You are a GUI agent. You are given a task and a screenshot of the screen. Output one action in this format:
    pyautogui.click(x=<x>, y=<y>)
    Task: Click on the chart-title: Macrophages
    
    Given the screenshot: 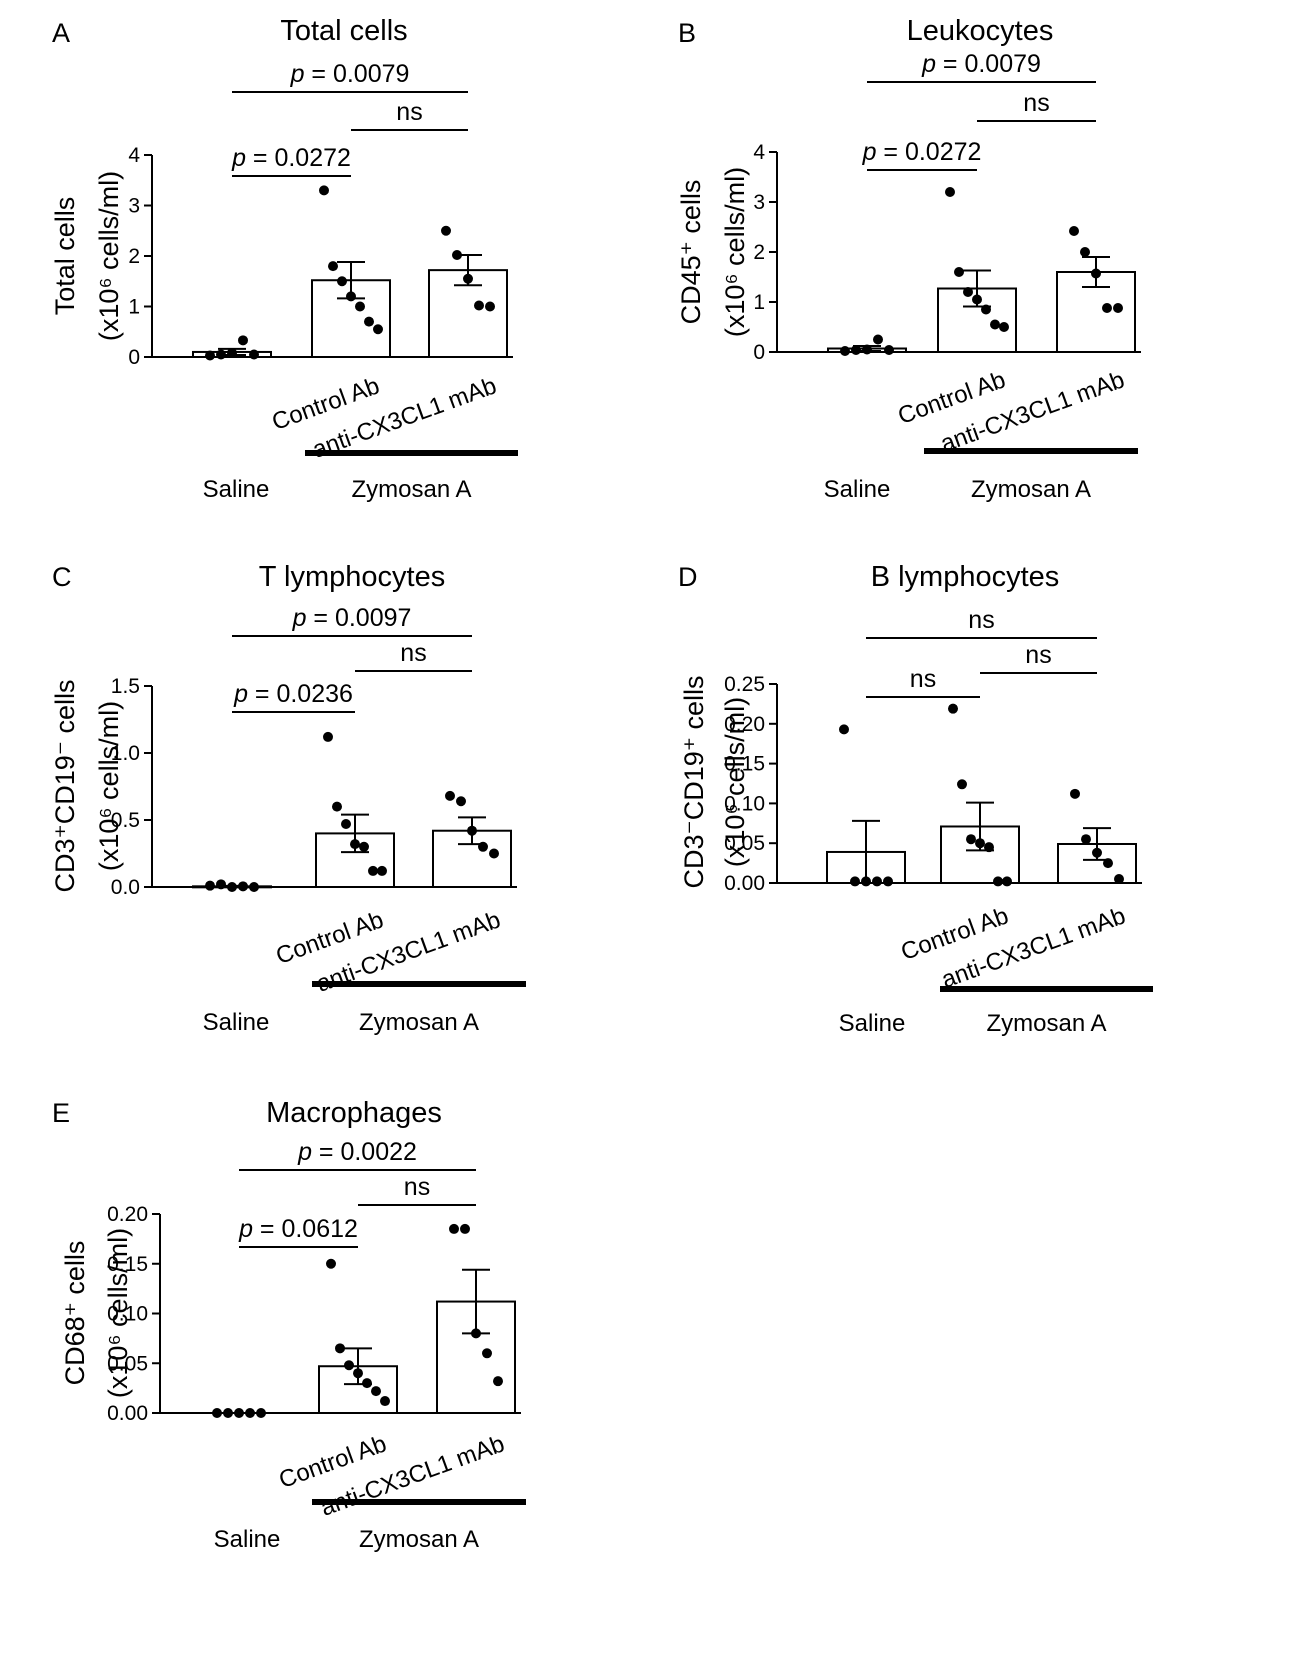 What is the action you would take?
    pyautogui.click(x=354, y=1113)
    